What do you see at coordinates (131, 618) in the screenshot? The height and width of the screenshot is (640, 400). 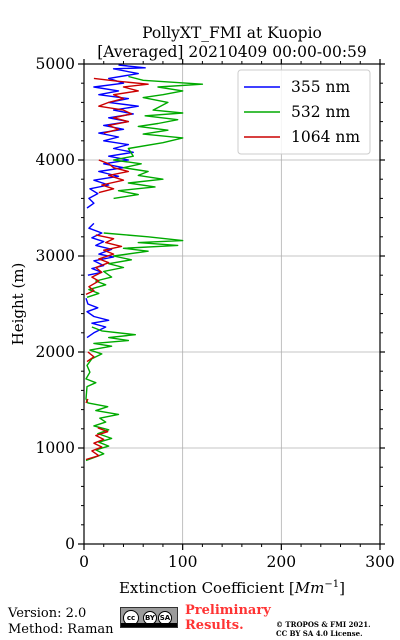 I see `cc-icon: cc` at bounding box center [131, 618].